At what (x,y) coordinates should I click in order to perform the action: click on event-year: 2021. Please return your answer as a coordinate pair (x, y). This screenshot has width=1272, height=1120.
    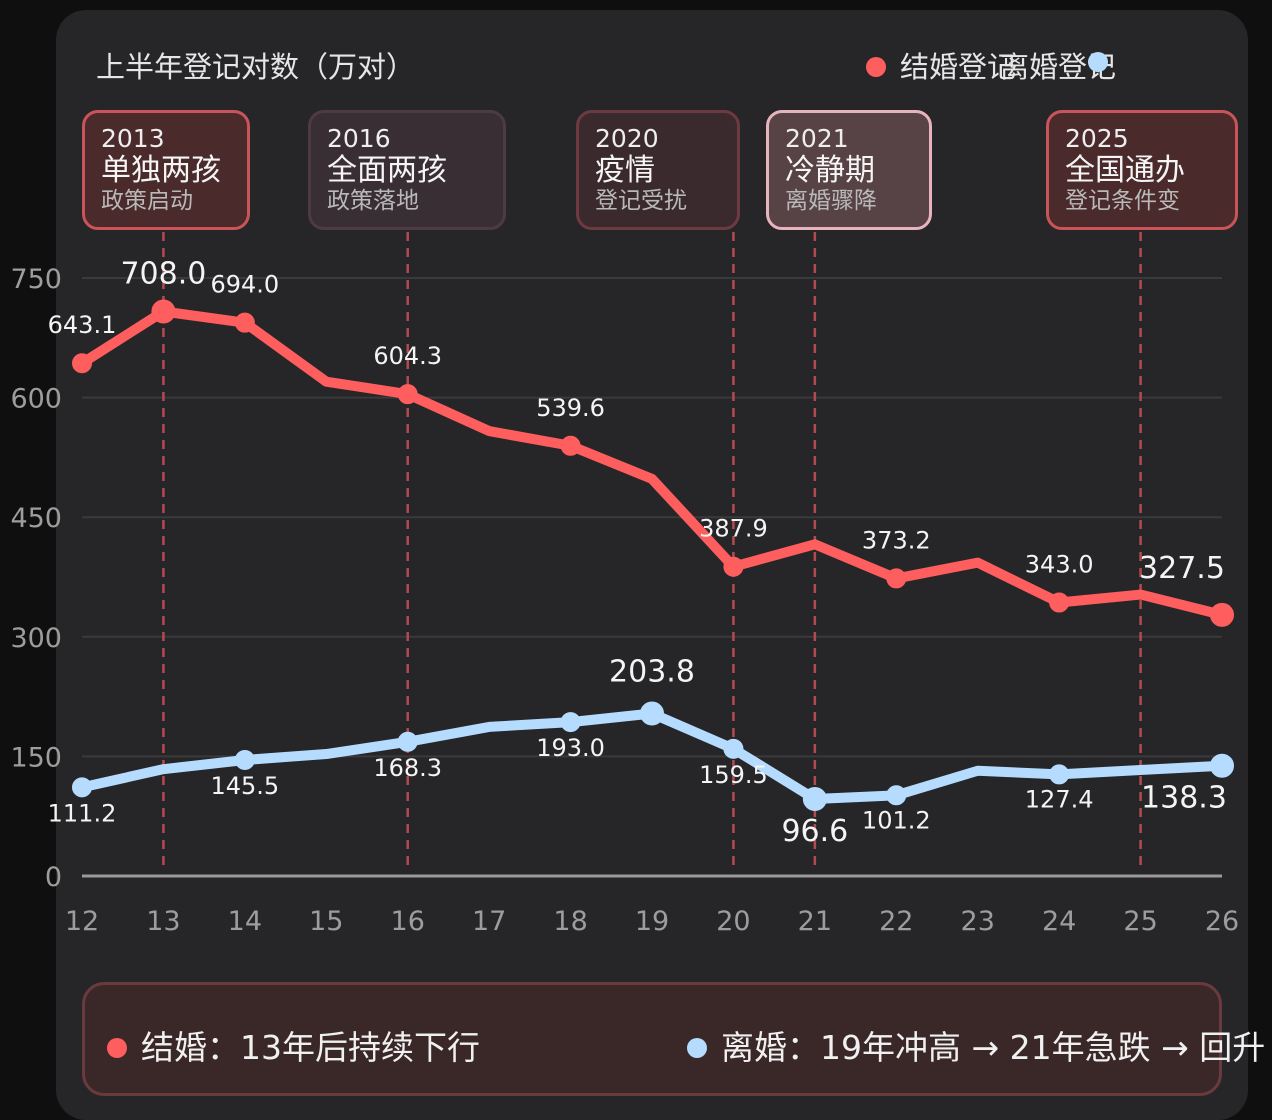
    Looking at the image, I should click on (817, 138).